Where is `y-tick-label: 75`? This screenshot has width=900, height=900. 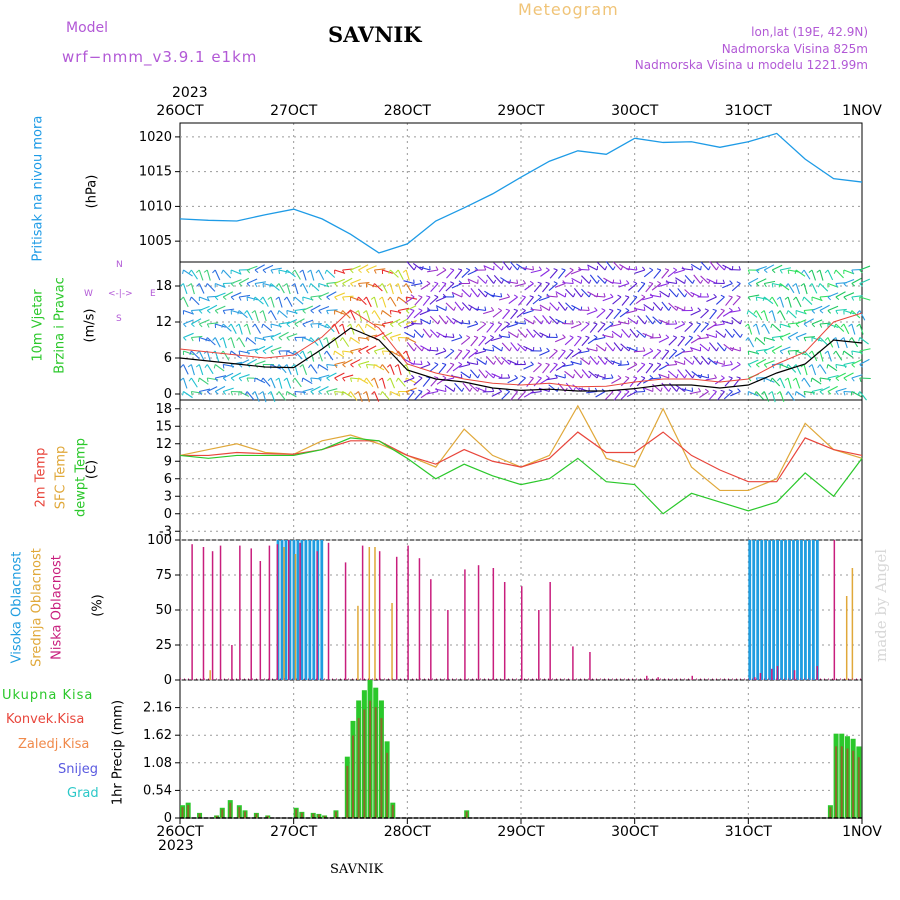
y-tick-label: 75 is located at coordinates (163, 575).